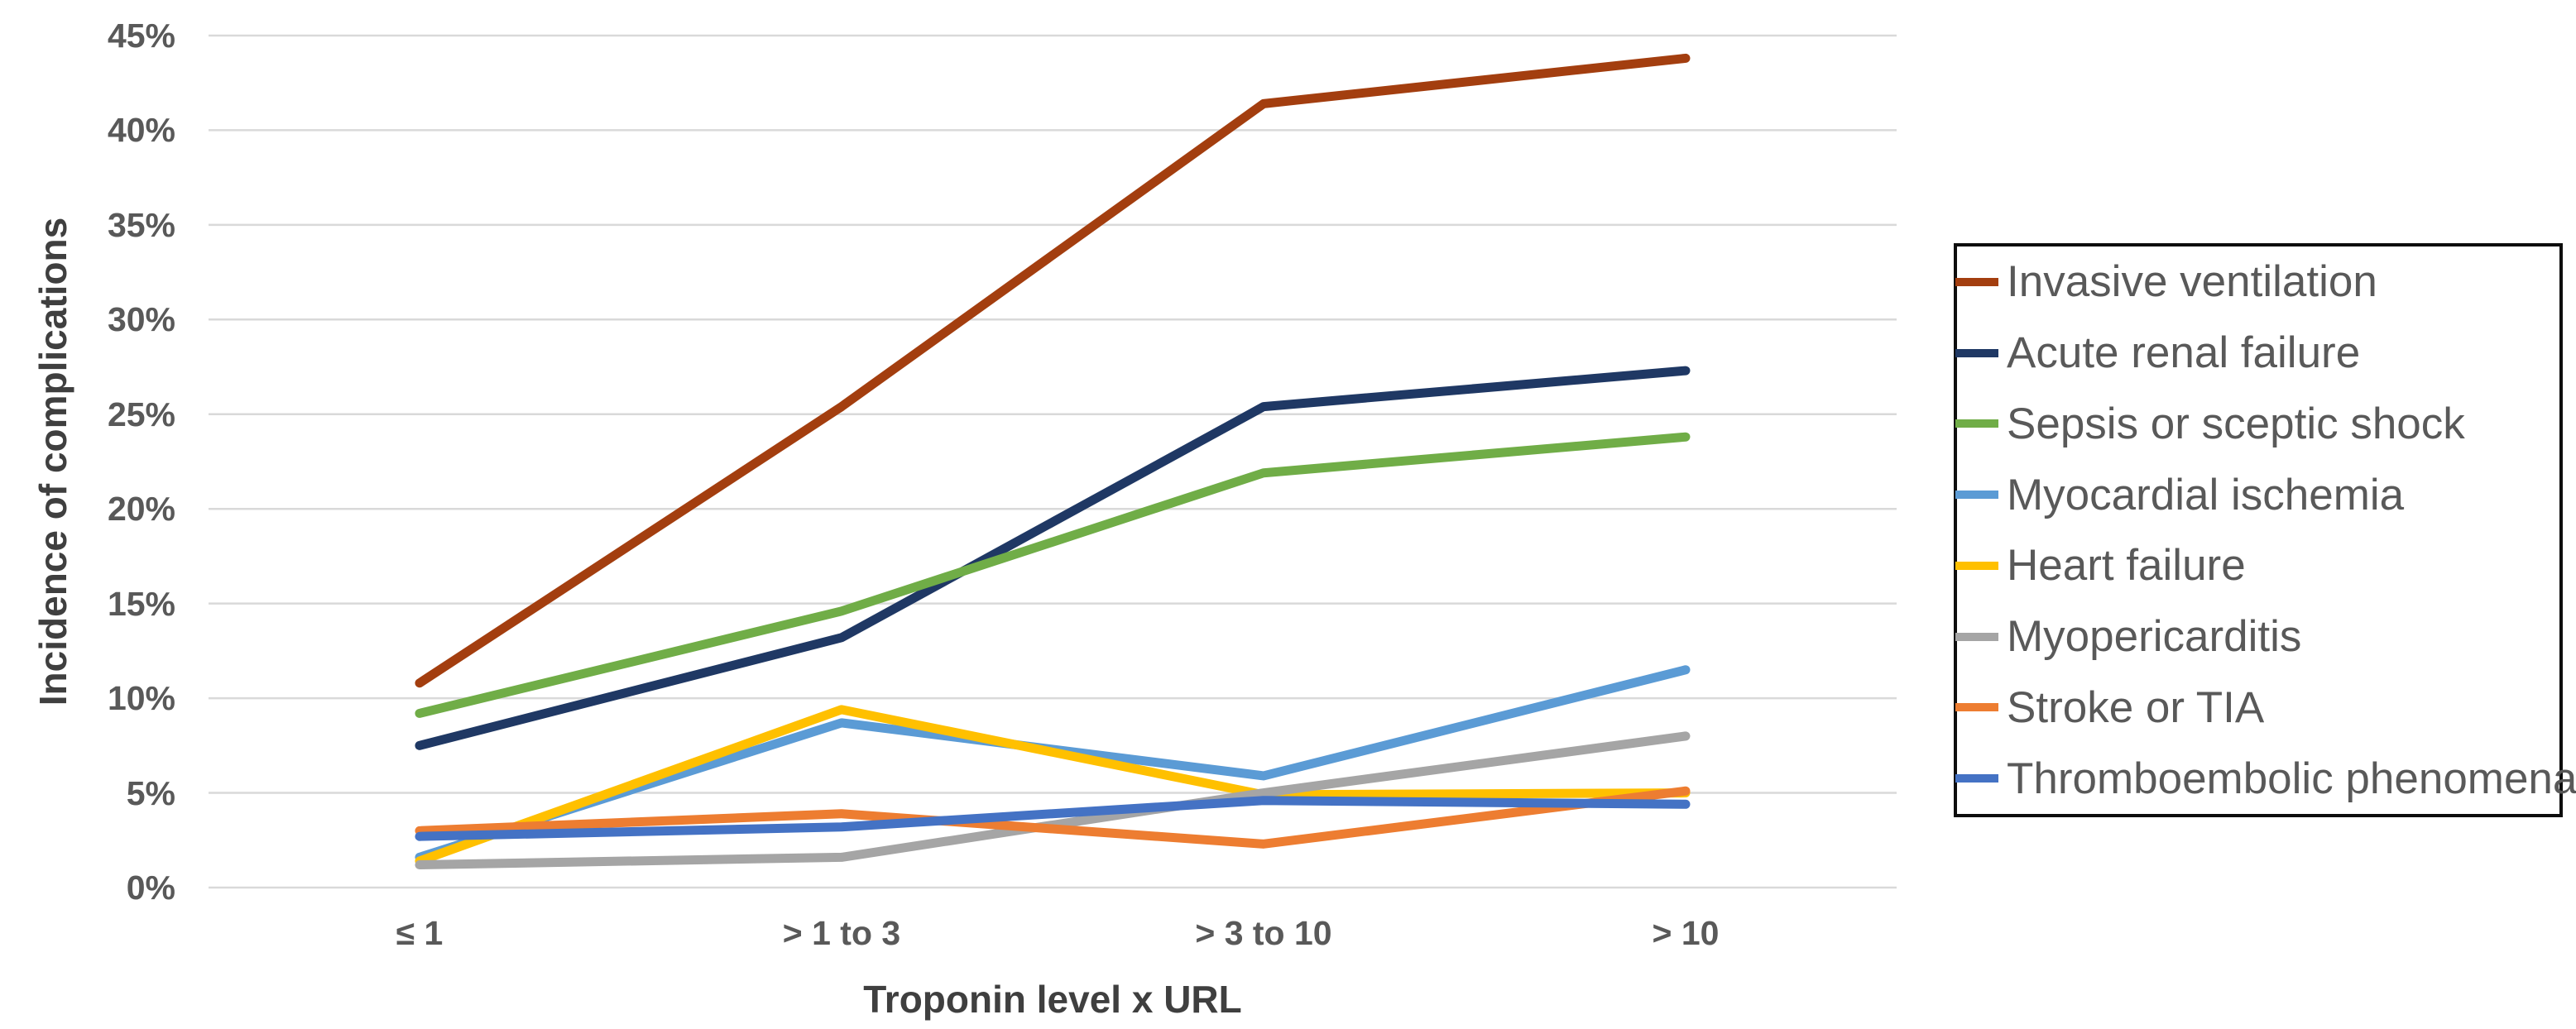 This screenshot has height=1029, width=2576. What do you see at coordinates (141, 698) in the screenshot?
I see `y-tick-label: 10%` at bounding box center [141, 698].